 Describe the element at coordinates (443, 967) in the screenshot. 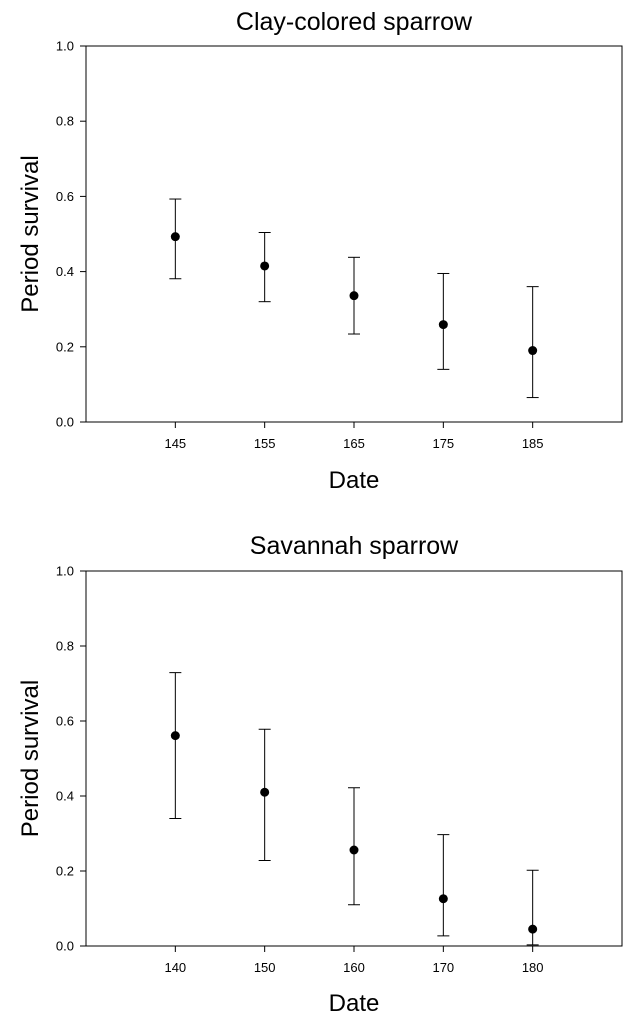

I see `x-tick-label: 170` at that location.